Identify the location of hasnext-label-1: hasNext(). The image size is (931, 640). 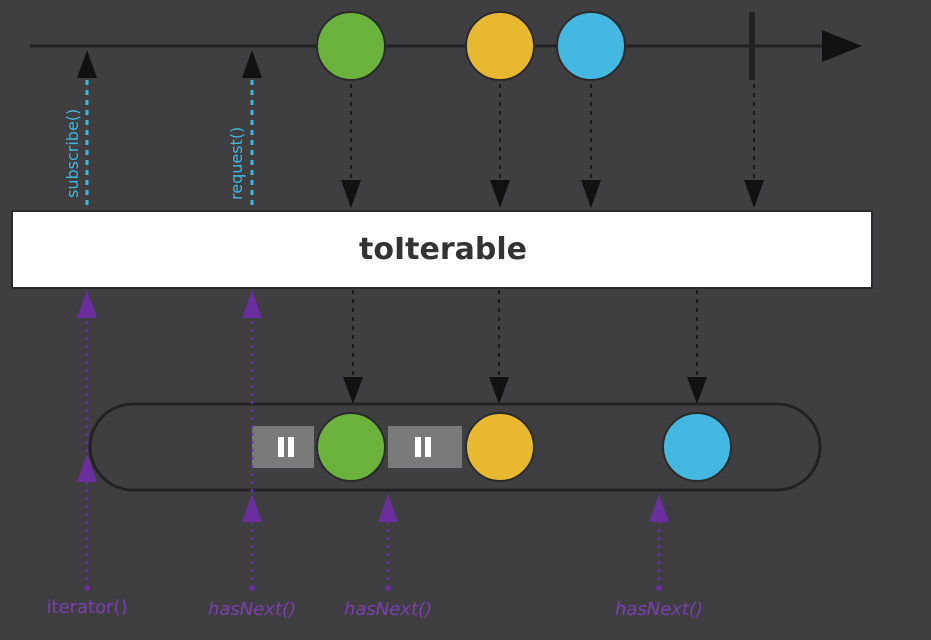
(252, 609).